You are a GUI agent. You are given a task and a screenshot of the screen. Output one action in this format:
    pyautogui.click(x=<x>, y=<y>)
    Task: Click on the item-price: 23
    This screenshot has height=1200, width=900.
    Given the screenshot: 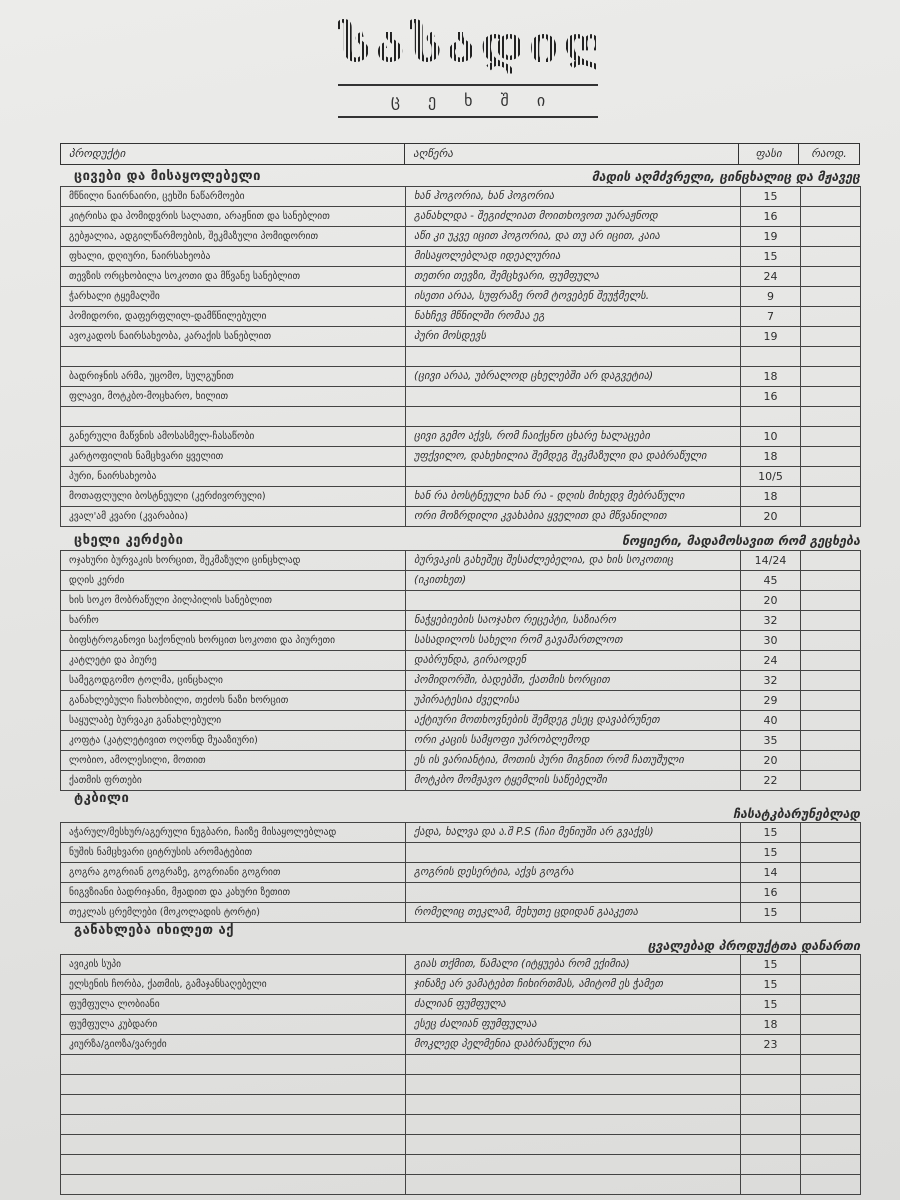 What is the action you would take?
    pyautogui.click(x=770, y=1044)
    